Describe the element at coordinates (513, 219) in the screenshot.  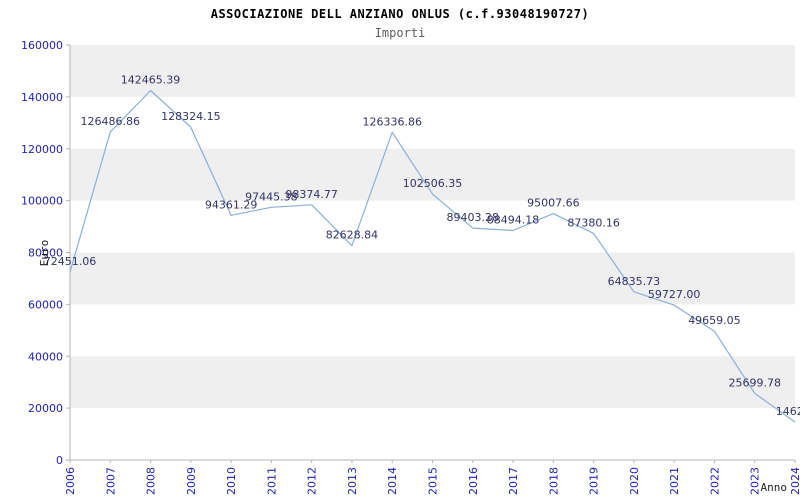
I see `point-label: 88494.18` at that location.